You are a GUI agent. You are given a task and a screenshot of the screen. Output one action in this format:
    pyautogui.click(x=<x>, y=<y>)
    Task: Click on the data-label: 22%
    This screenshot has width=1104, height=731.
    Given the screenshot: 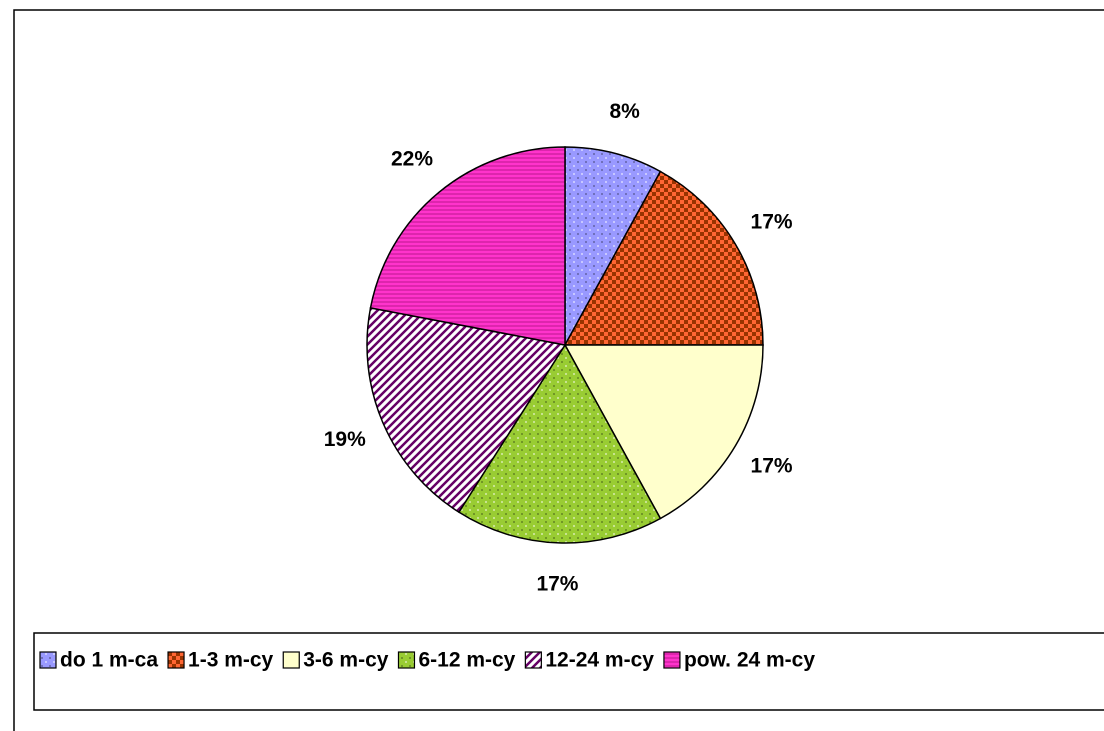 What is the action you would take?
    pyautogui.click(x=412, y=159)
    